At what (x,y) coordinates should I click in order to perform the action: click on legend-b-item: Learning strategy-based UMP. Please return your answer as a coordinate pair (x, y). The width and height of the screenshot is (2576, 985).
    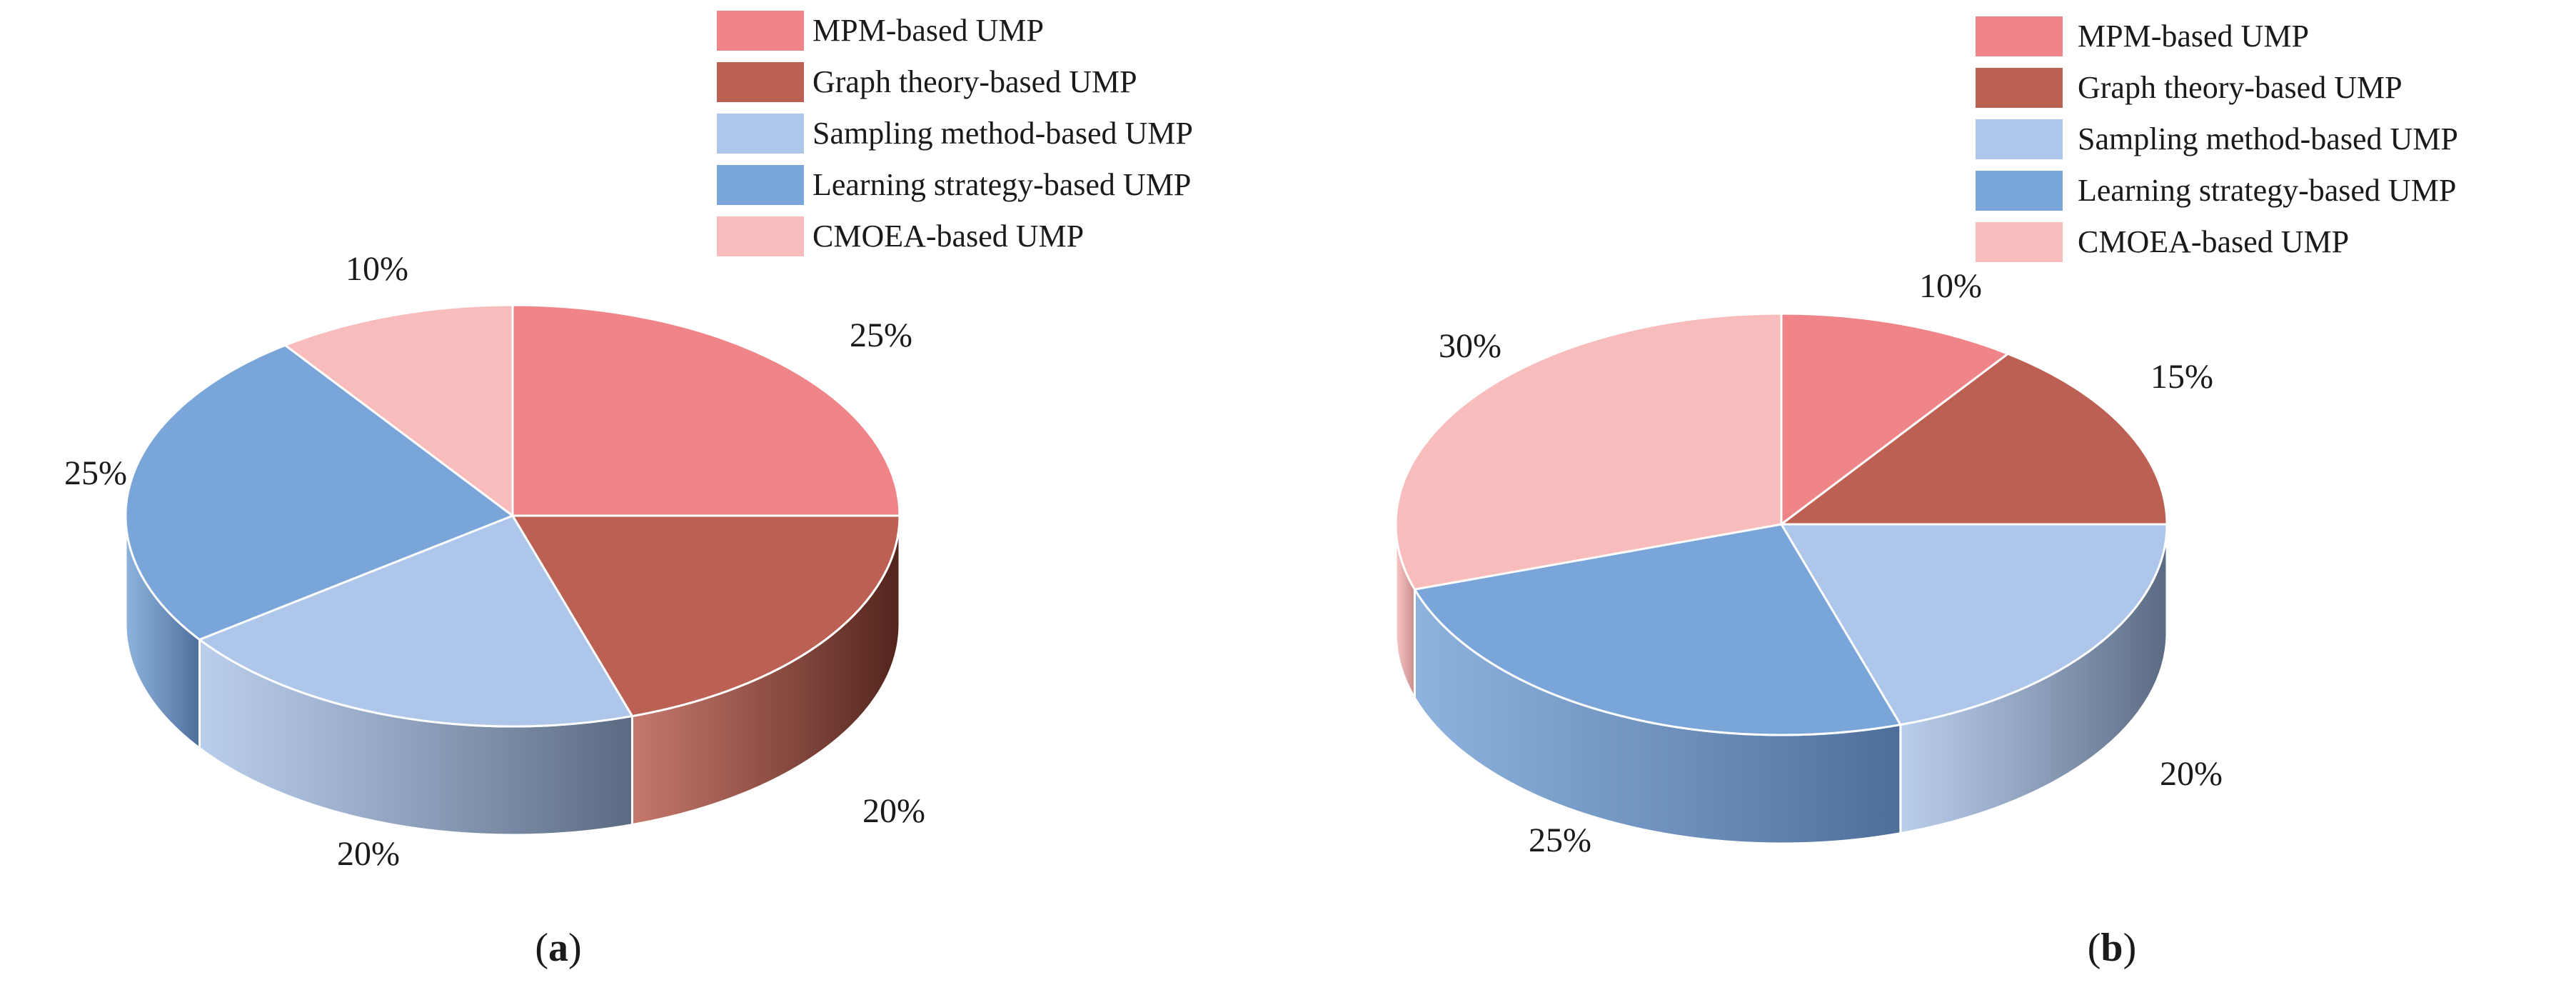
    Looking at the image, I should click on (2216, 191).